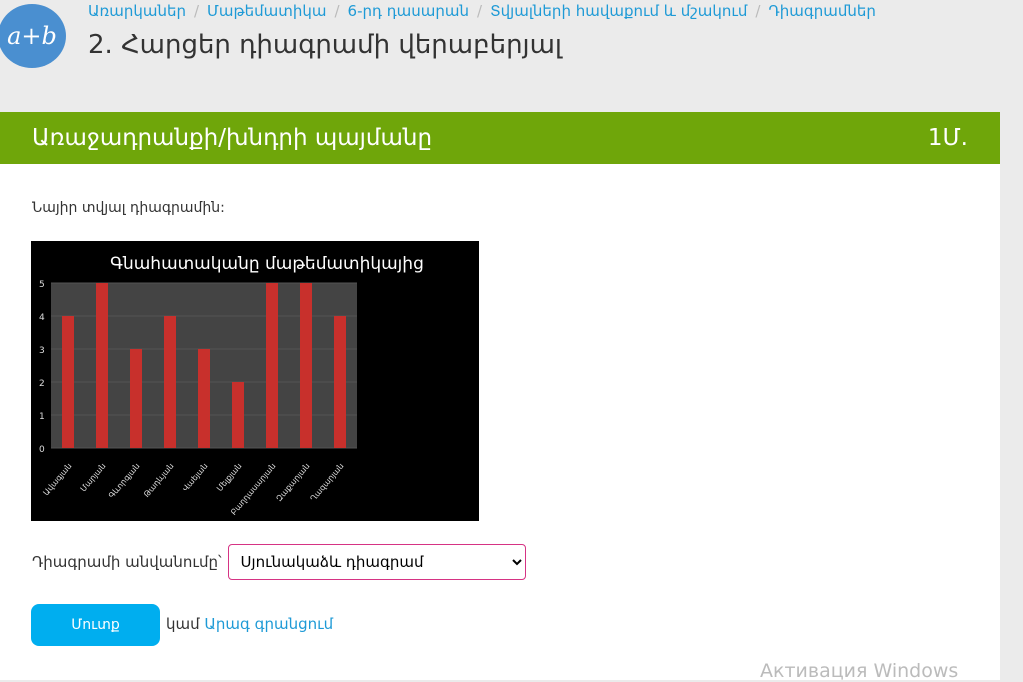 Image resolution: width=1023 pixels, height=682 pixels. What do you see at coordinates (376, 562) in the screenshot?
I see `diagram-type-select: Սյունակաձև դիագրամ` at bounding box center [376, 562].